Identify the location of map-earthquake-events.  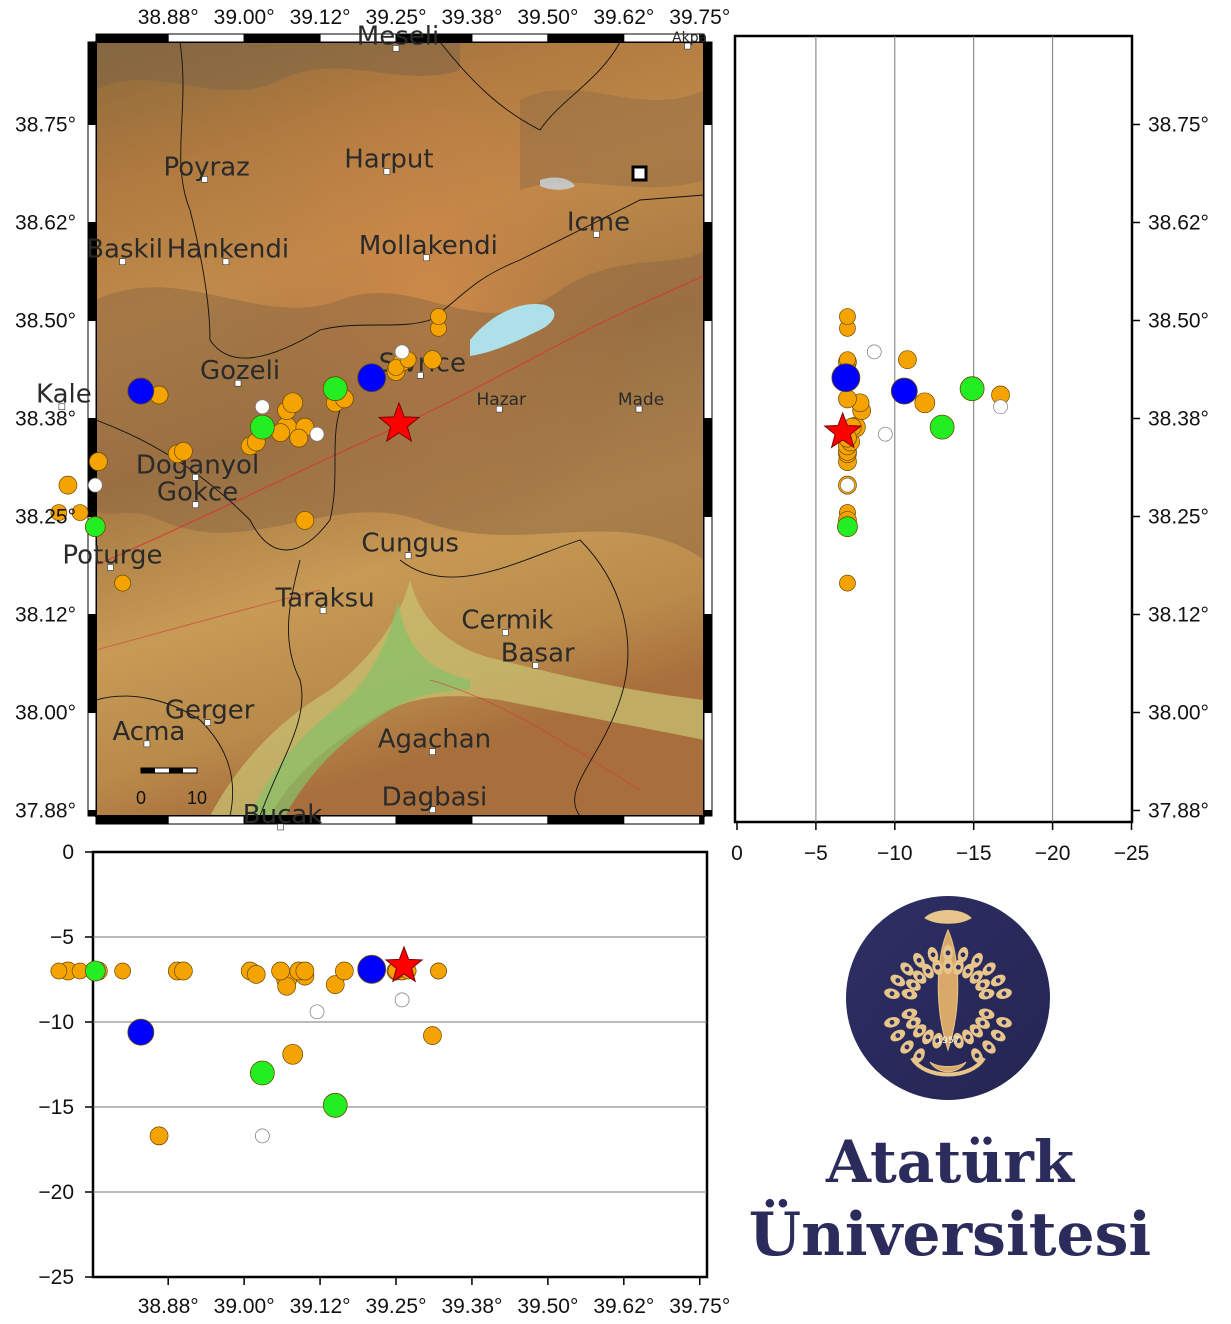
(248, 450).